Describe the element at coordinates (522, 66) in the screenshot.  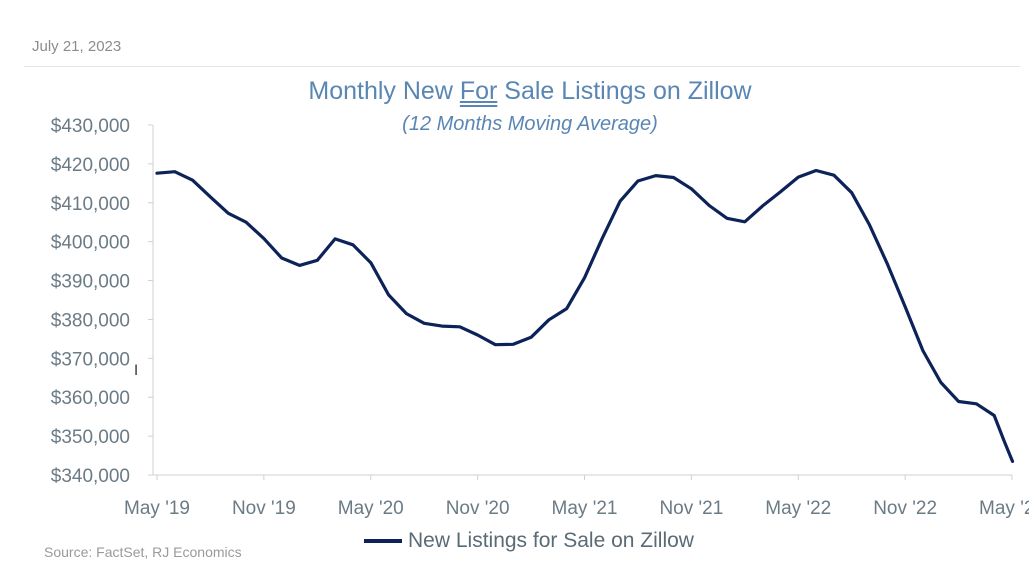
I see `header-divider` at that location.